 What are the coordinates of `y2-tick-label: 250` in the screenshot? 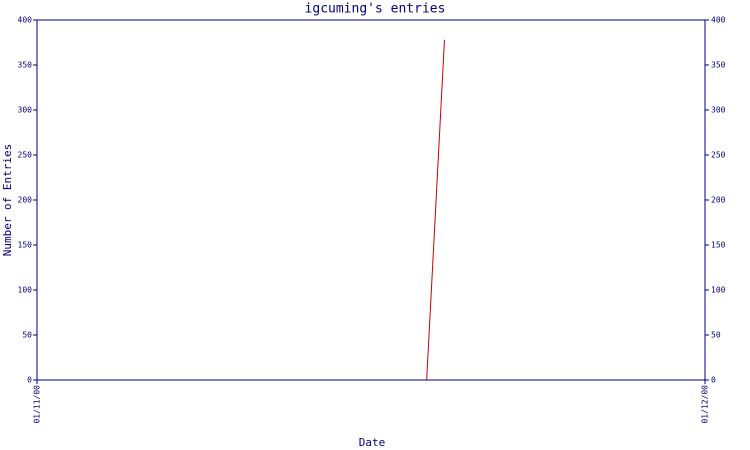 It's located at (718, 155).